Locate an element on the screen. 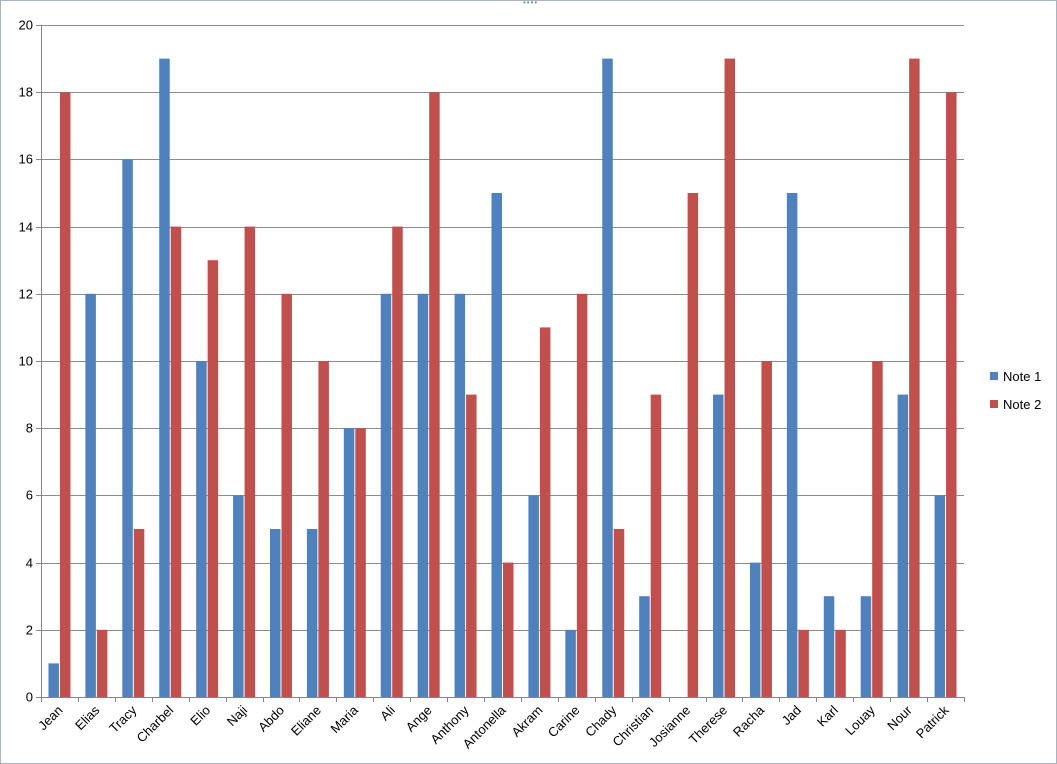 This screenshot has width=1057, height=764. bar-note-1-charbel is located at coordinates (164, 378).